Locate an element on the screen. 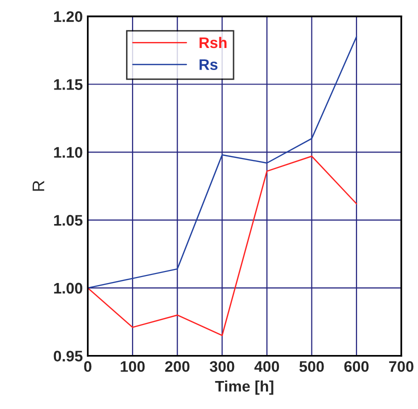 This screenshot has height=409, width=418. y-tick-label: 1.20 is located at coordinates (68, 16).